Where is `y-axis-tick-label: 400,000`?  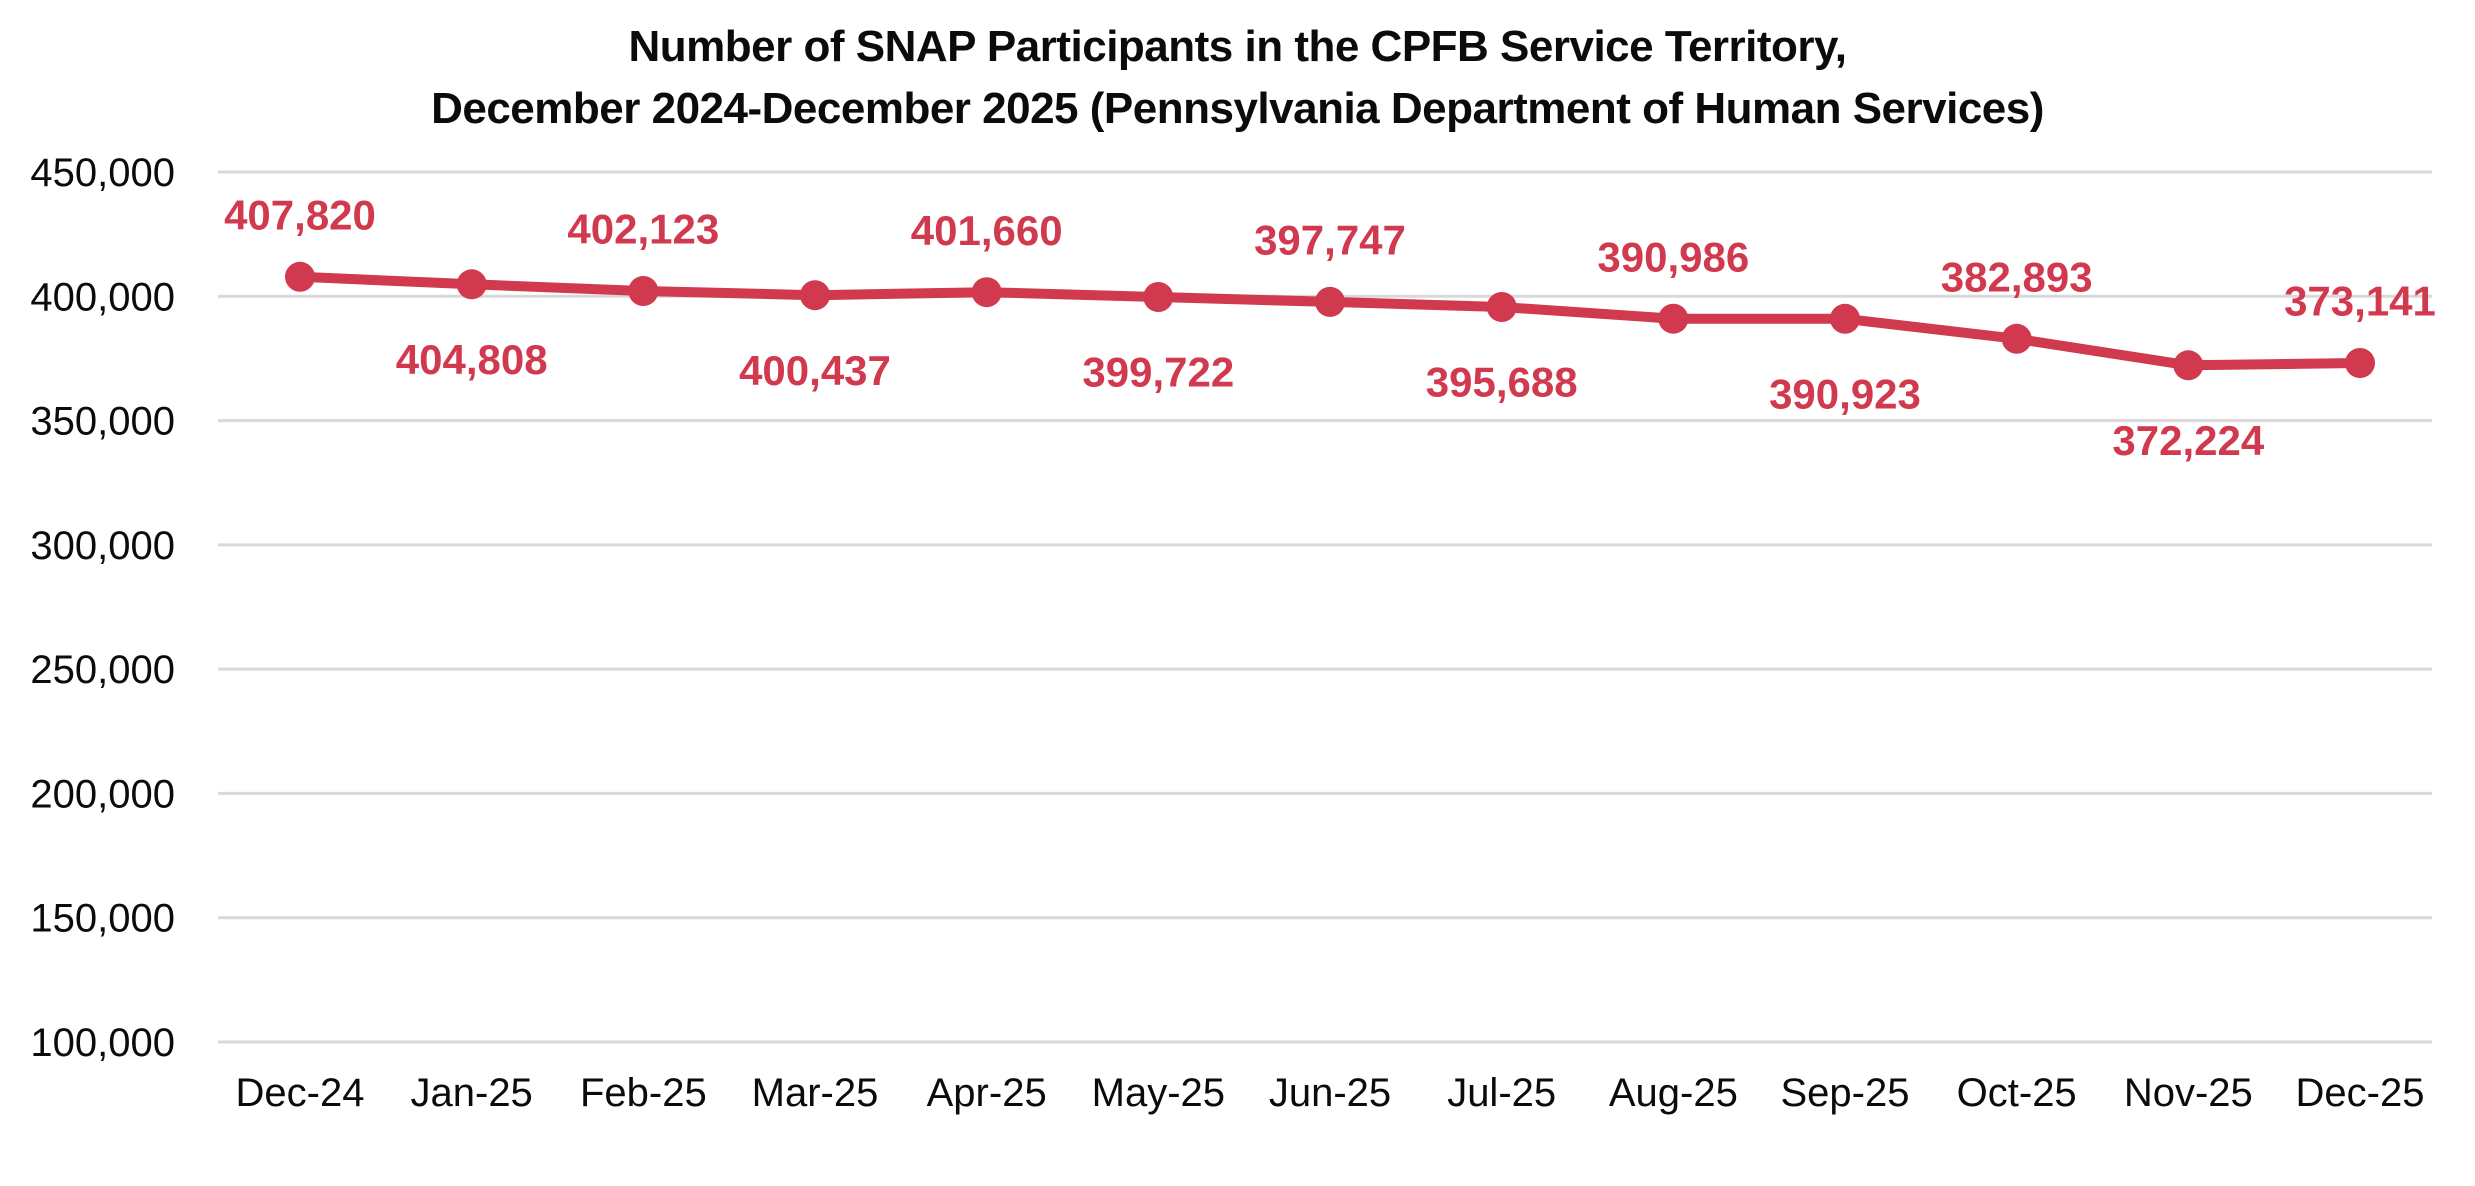
y-axis-tick-label: 400,000 is located at coordinates (102, 297).